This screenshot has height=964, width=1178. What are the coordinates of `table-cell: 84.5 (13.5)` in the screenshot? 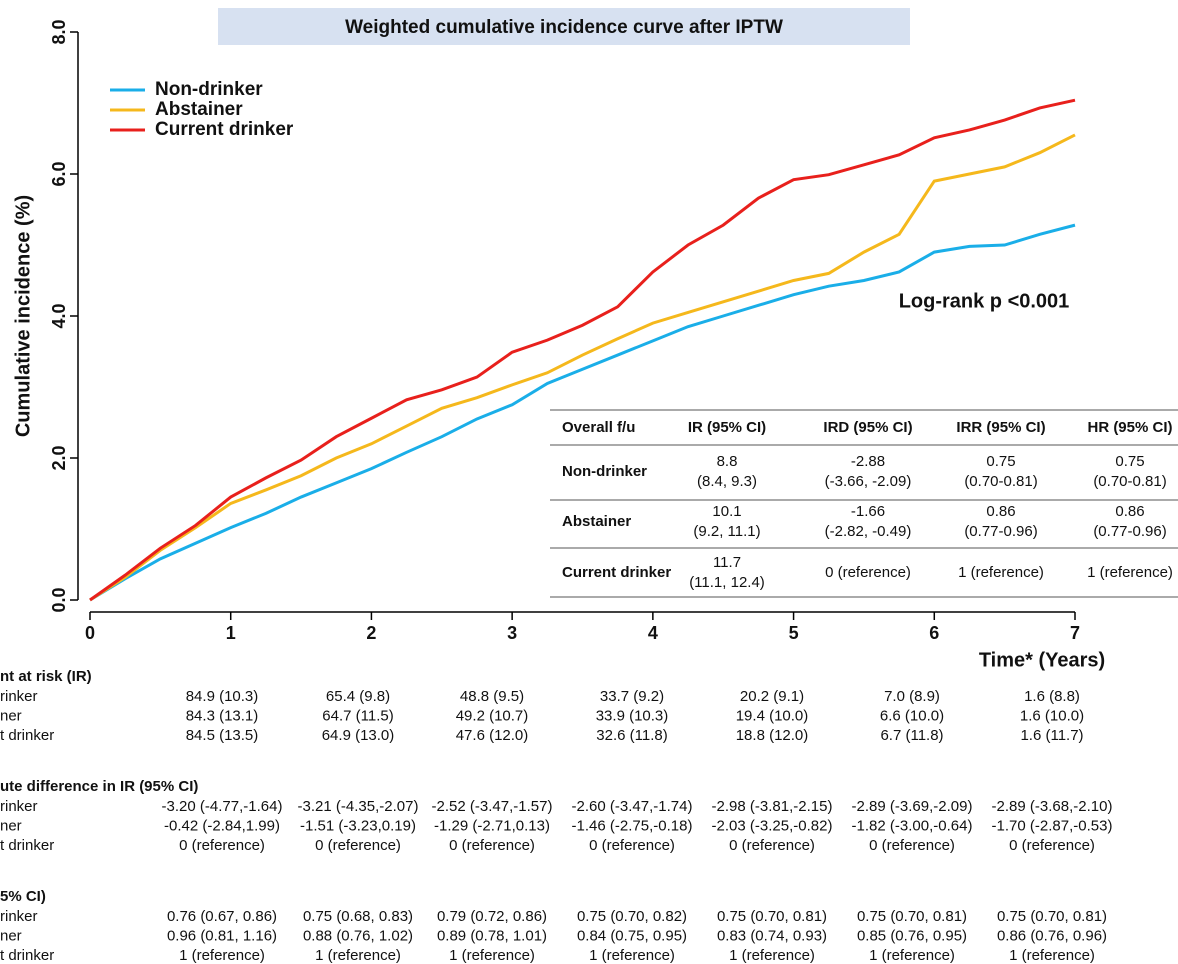 It's located at (222, 735).